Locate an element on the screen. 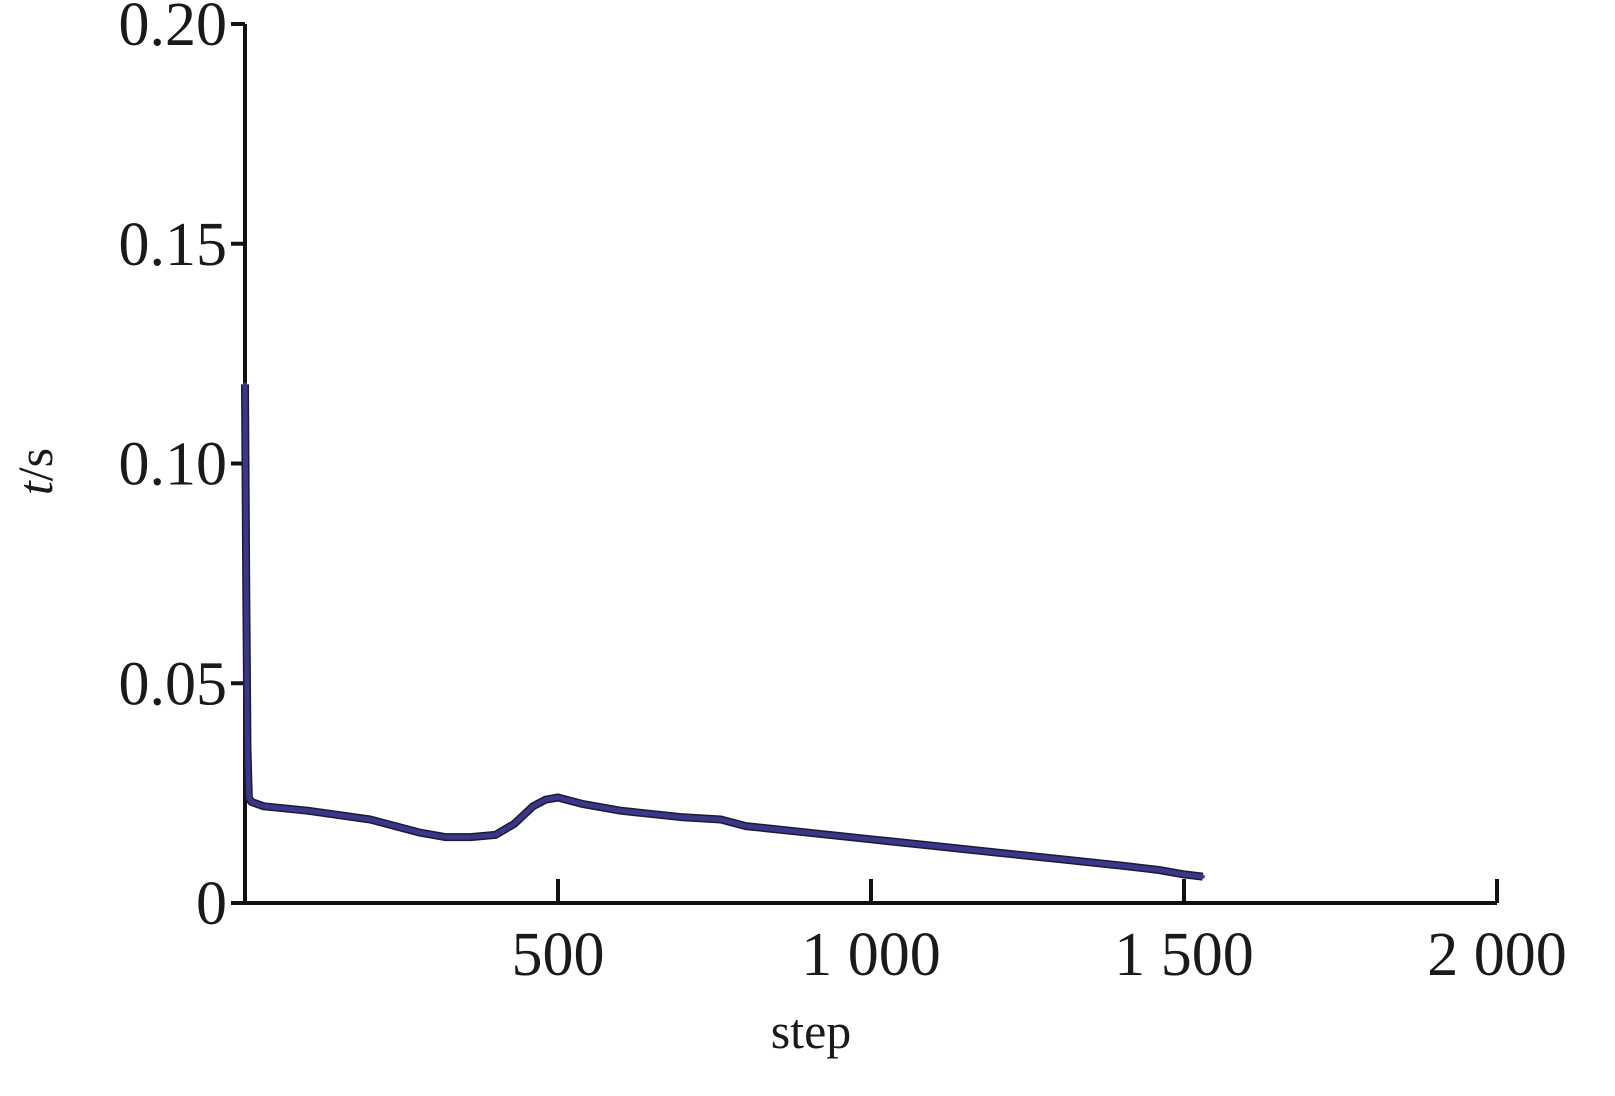 Image resolution: width=1615 pixels, height=1096 pixels. svg-text: t/s is located at coordinates (35, 471).